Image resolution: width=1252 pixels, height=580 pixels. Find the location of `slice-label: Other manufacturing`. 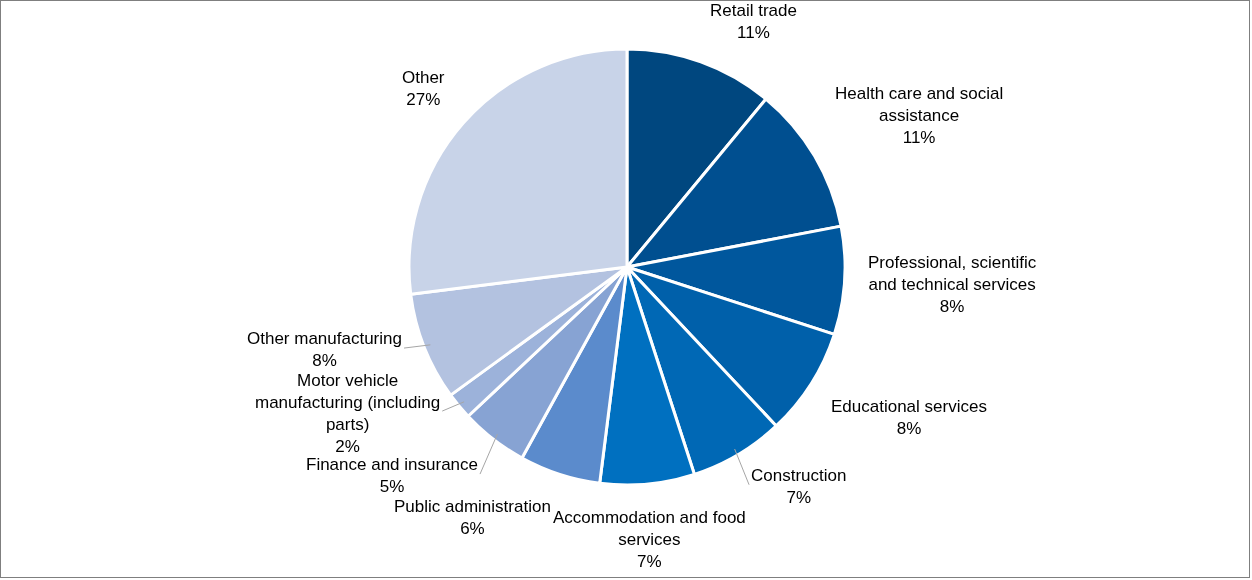

slice-label: Other manufacturing is located at coordinates (324, 338).